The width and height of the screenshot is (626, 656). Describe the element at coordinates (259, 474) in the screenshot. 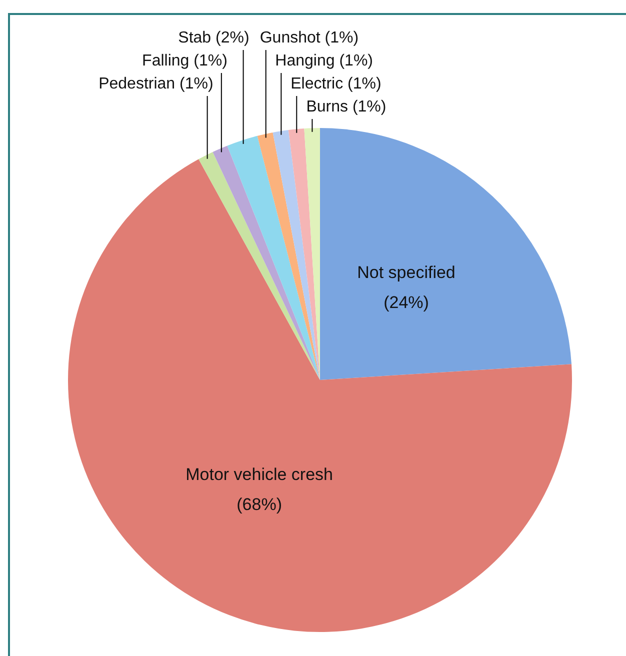

I see `slice-label: Motor vehicle cresh` at that location.